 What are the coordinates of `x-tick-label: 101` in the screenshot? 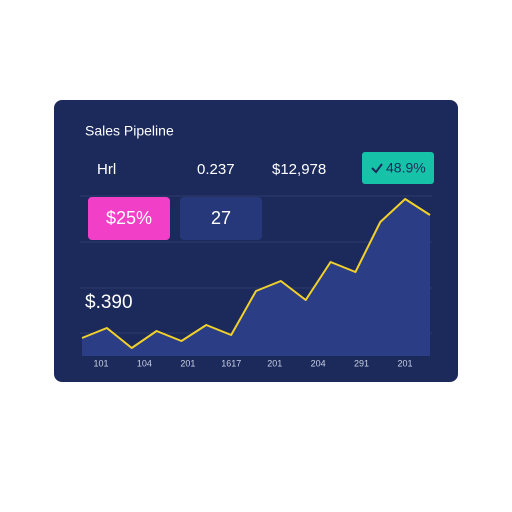 It's located at (100, 363).